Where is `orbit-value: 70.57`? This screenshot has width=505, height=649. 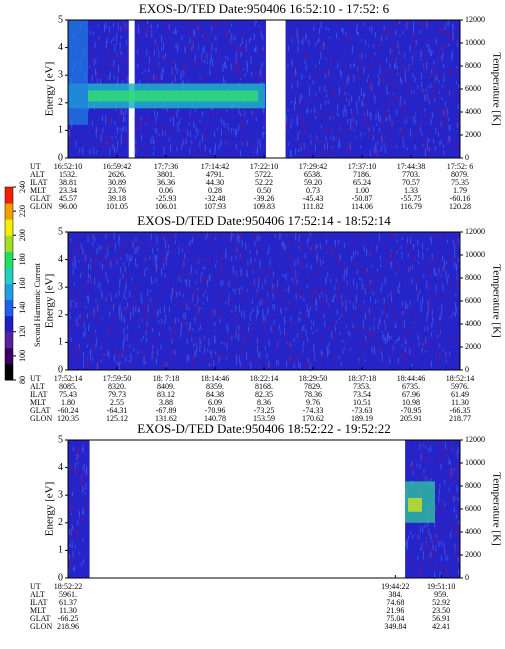
orbit-value: 70.57 is located at coordinates (411, 182).